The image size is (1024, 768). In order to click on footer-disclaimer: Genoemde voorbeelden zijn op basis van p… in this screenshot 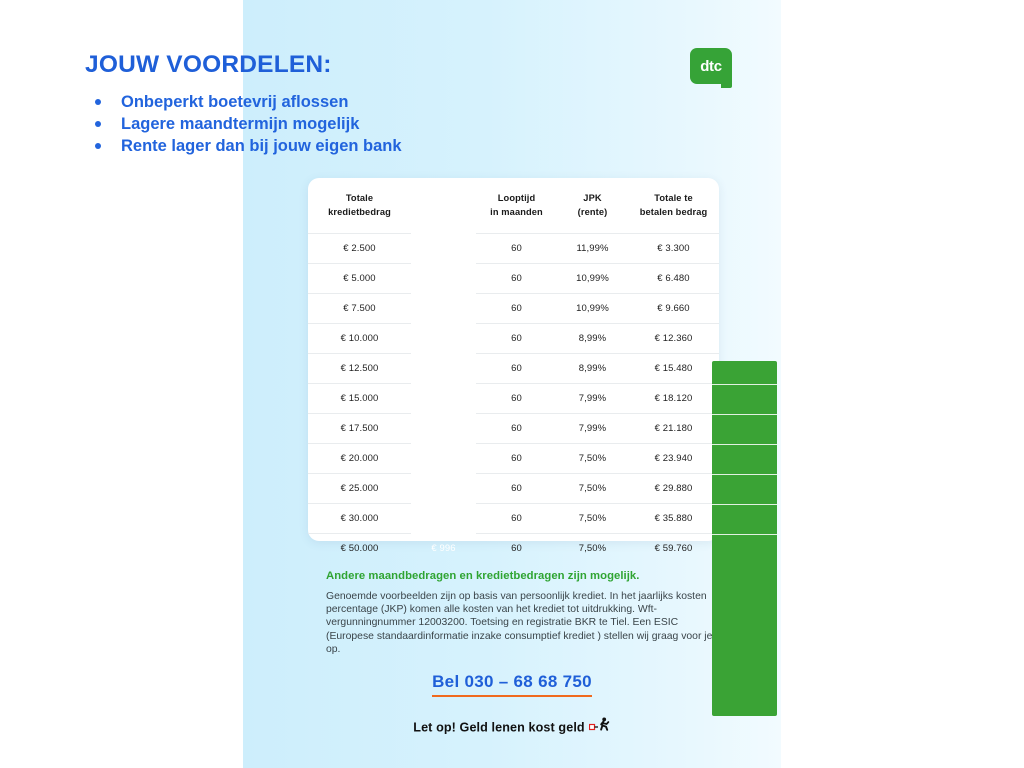, I will do `click(519, 623)`.